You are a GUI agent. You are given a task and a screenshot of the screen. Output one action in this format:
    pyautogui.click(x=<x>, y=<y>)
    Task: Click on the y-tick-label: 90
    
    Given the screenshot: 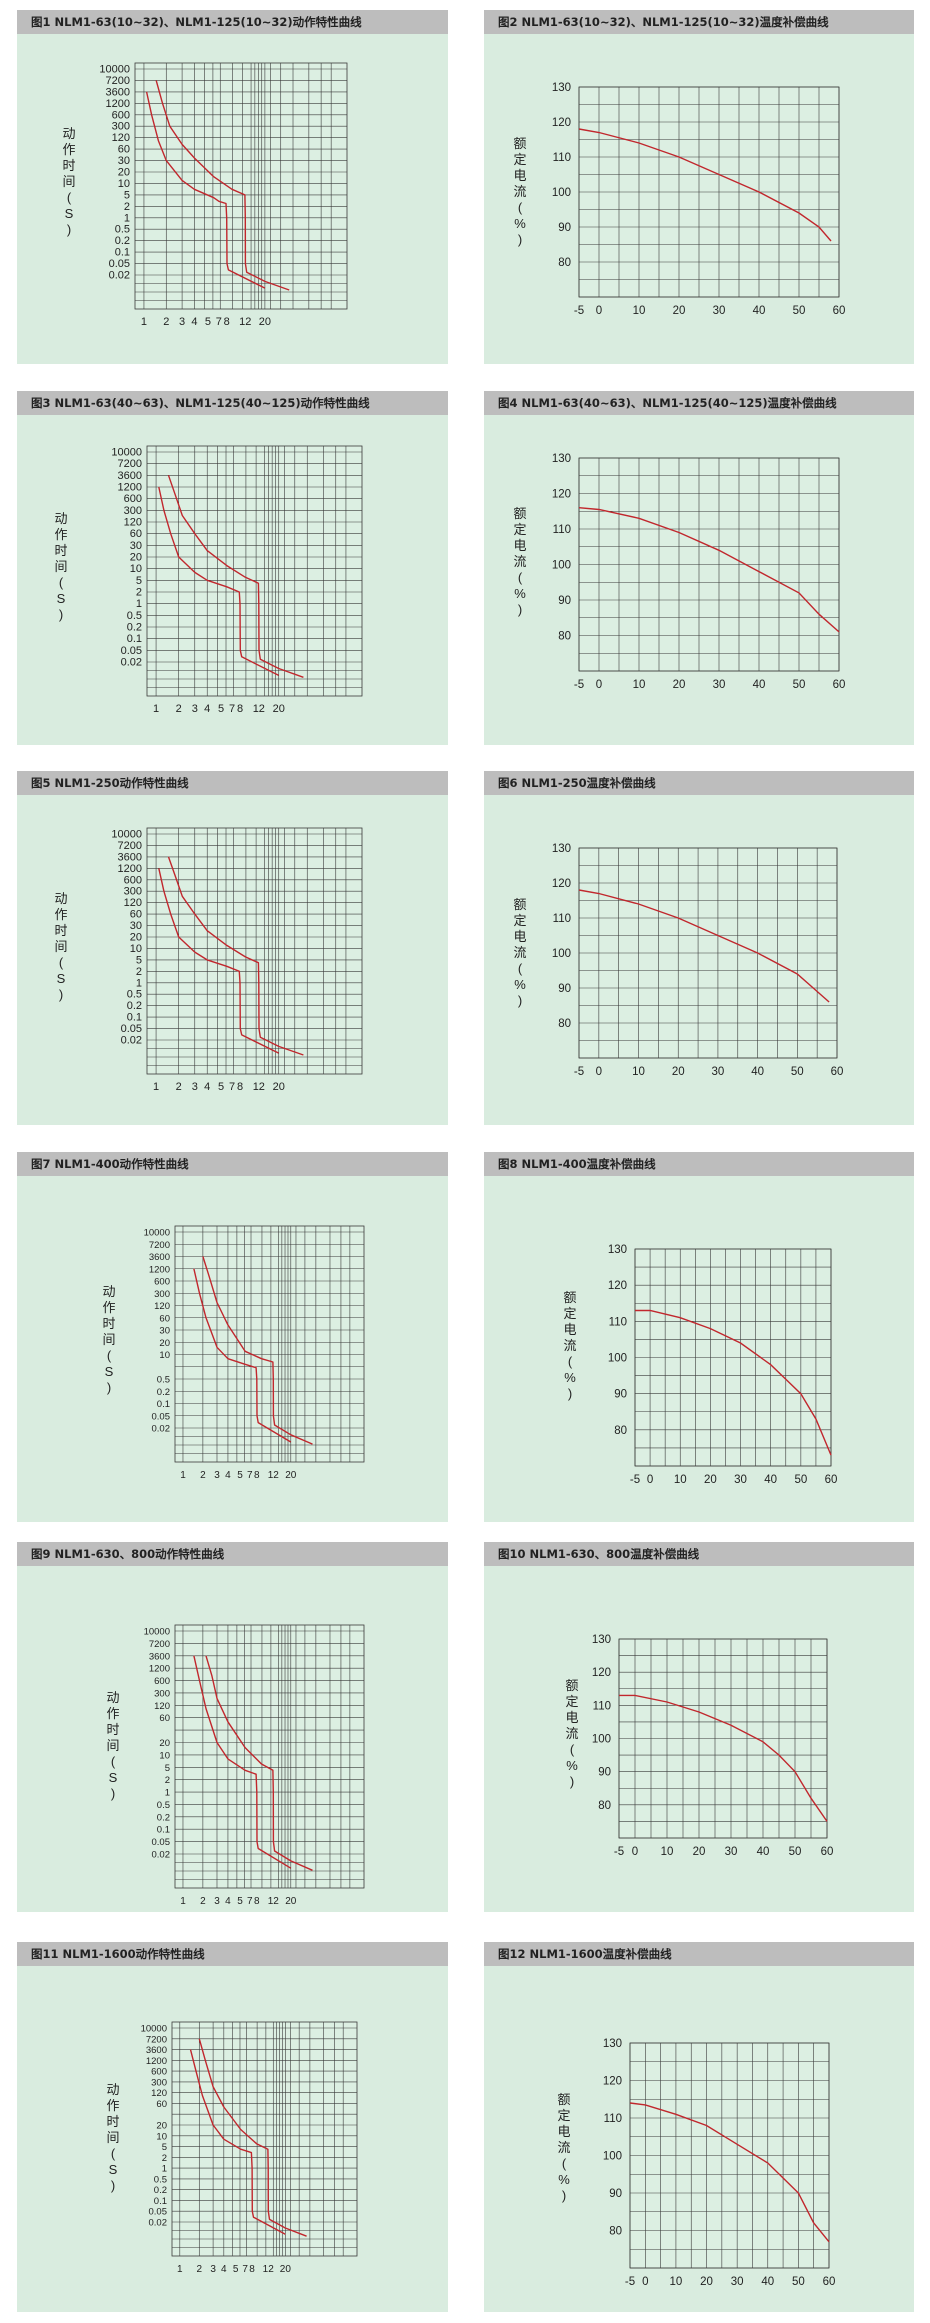 What is the action you would take?
    pyautogui.click(x=564, y=601)
    